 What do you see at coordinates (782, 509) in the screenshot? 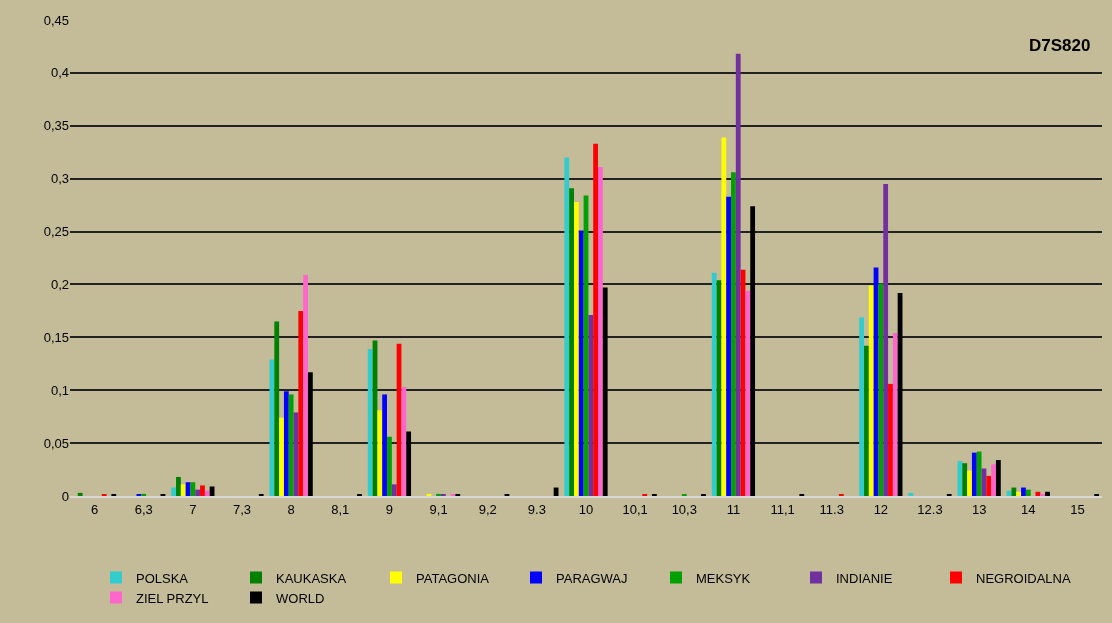
I see `x-tick-label: 11,1` at bounding box center [782, 509].